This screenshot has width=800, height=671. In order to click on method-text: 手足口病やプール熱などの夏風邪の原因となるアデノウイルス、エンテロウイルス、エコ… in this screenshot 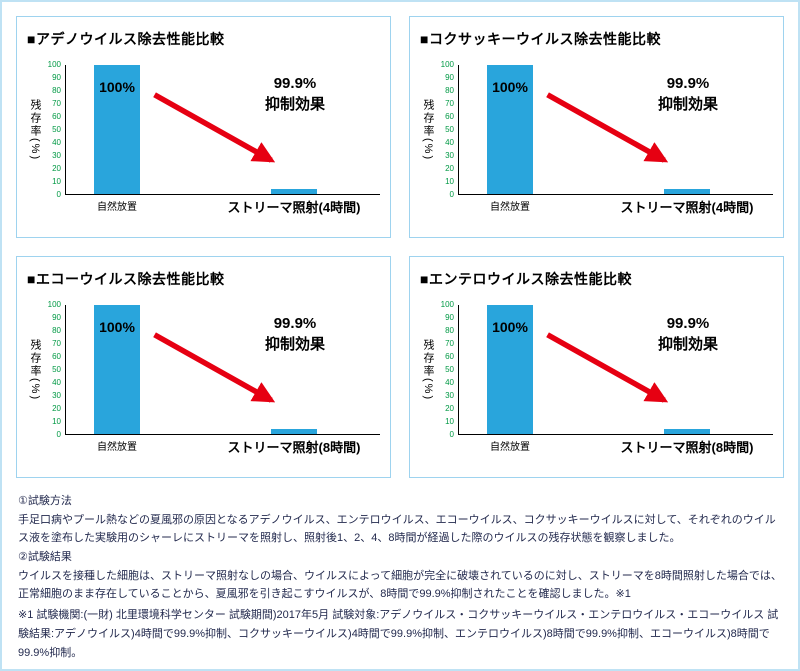, I will do `click(397, 529)`.